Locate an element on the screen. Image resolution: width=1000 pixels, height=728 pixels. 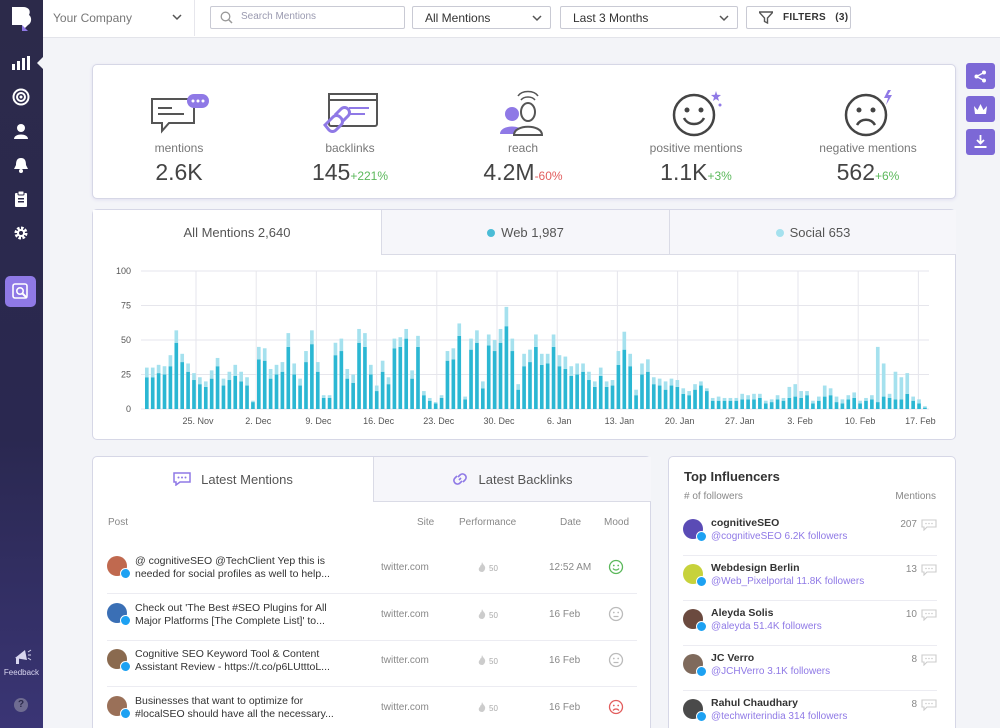
crown-icon is located at coordinates (980, 109).